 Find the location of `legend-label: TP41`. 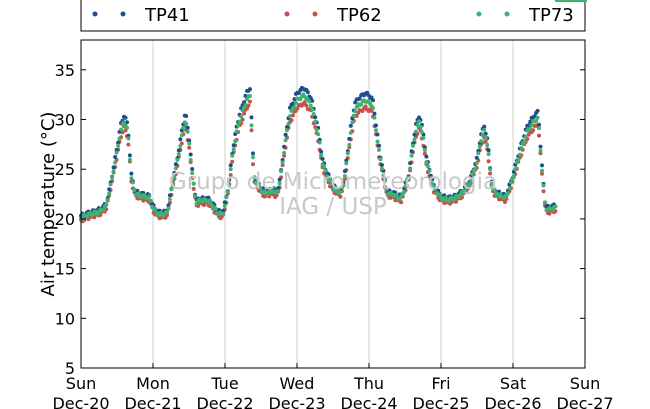

legend-label: TP41 is located at coordinates (167, 15).